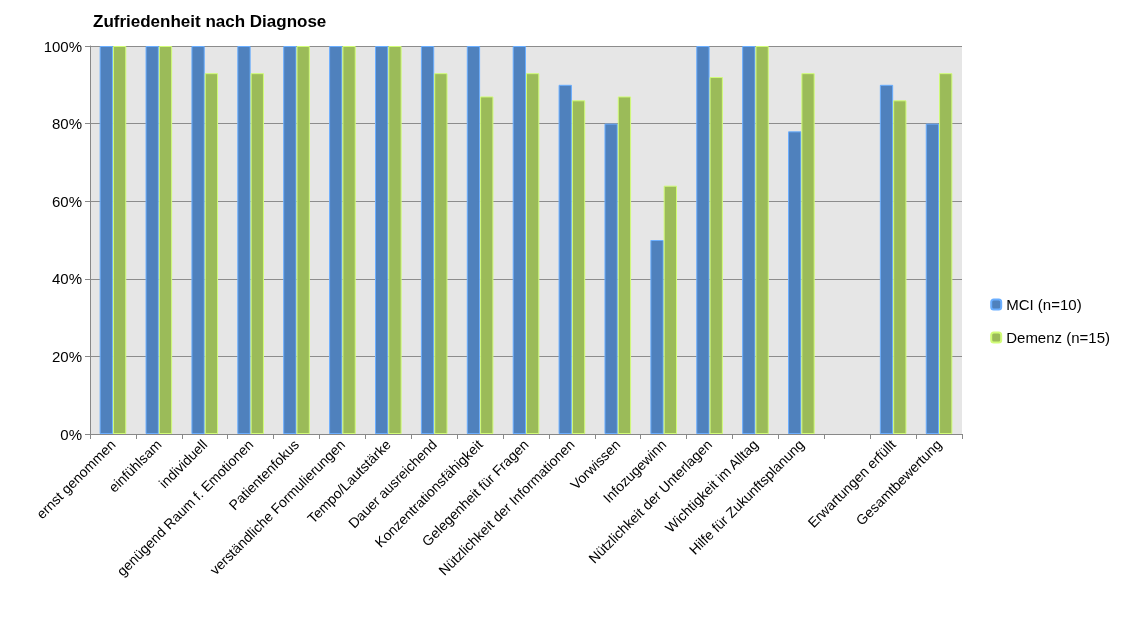 This screenshot has height=642, width=1123. Describe the element at coordinates (210, 21) in the screenshot. I see `chart-title: Zufriedenheit nach Diagnose` at that location.